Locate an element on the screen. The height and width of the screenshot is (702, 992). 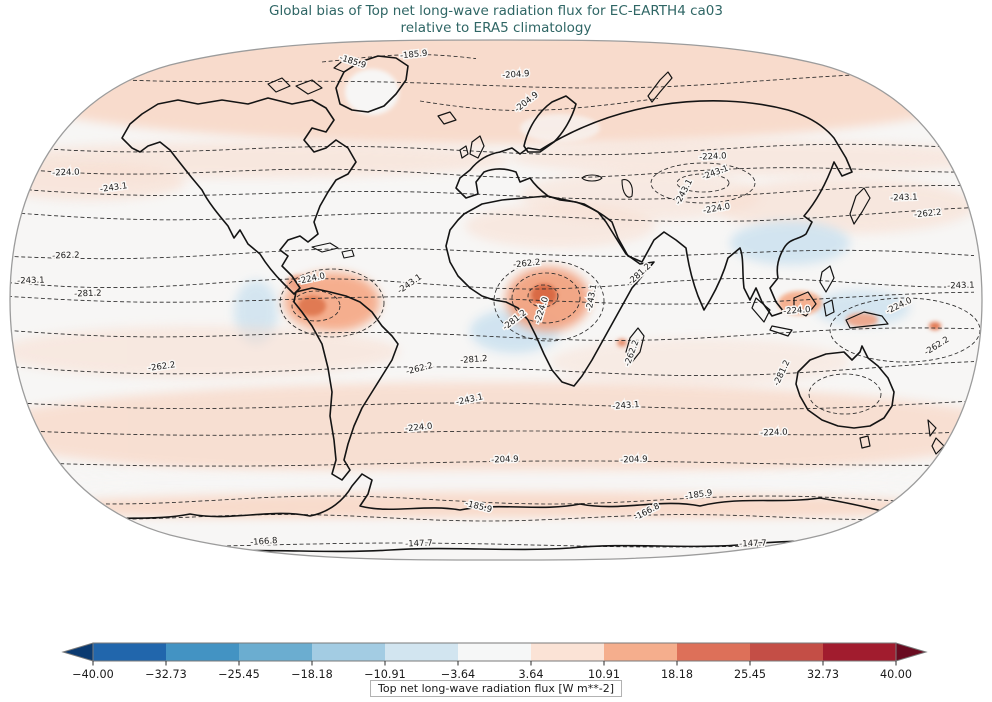
colorbar-over-arrow is located at coordinates (911, 652).